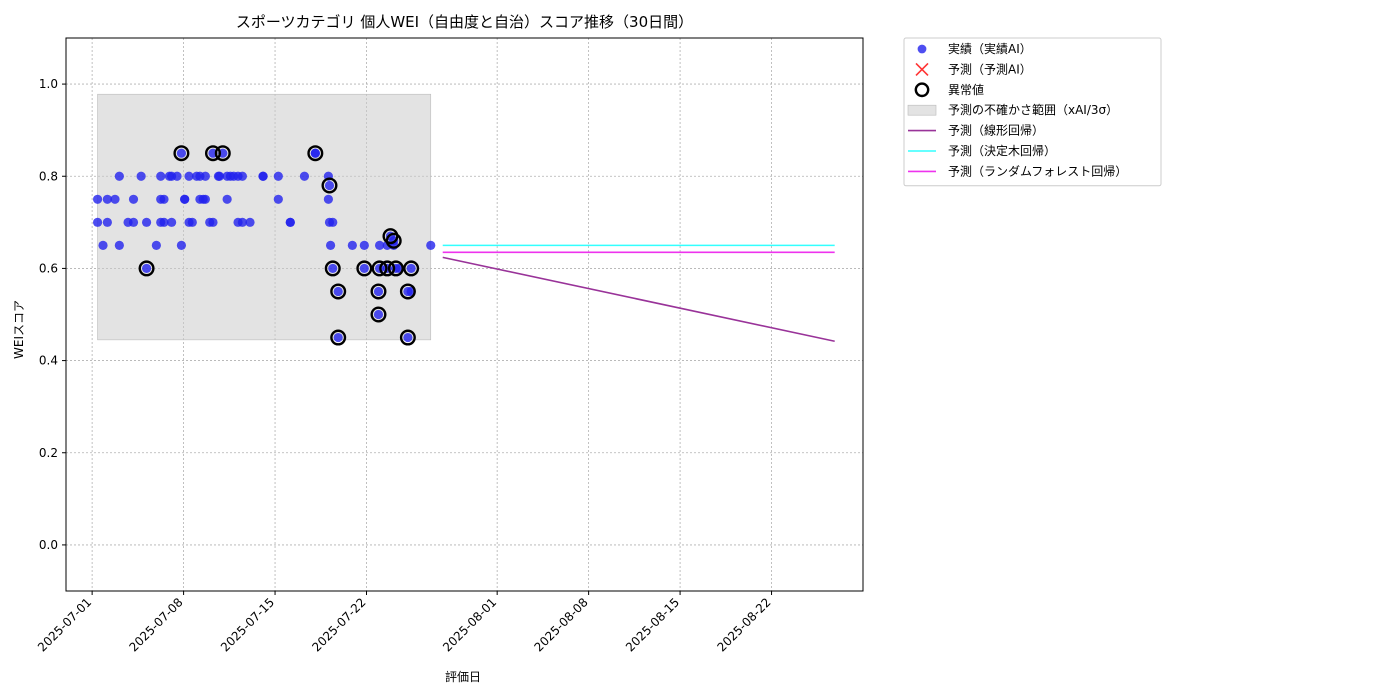 The height and width of the screenshot is (700, 1400). Describe the element at coordinates (922, 69) in the screenshot. I see `legend-marker-predicted` at that location.